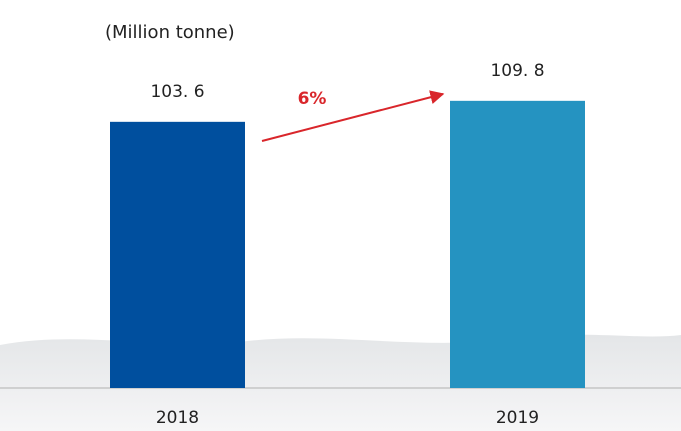  What do you see at coordinates (170, 32) in the screenshot?
I see `chart-subtitle: (Million tonne)` at bounding box center [170, 32].